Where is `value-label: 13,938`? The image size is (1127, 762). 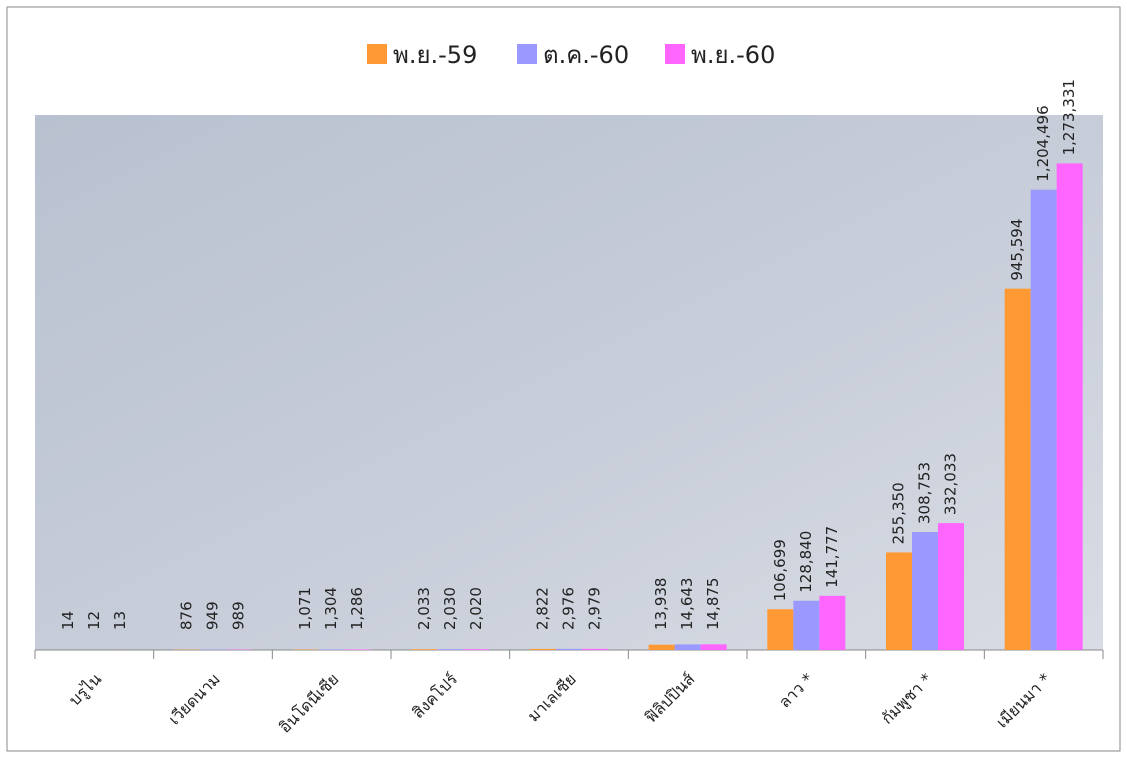 value-label: 13,938 is located at coordinates (661, 604).